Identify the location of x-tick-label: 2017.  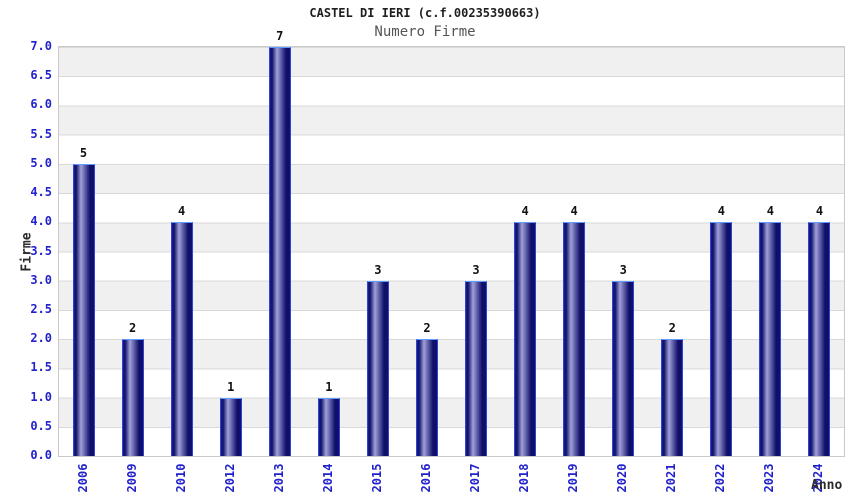
(475, 478).